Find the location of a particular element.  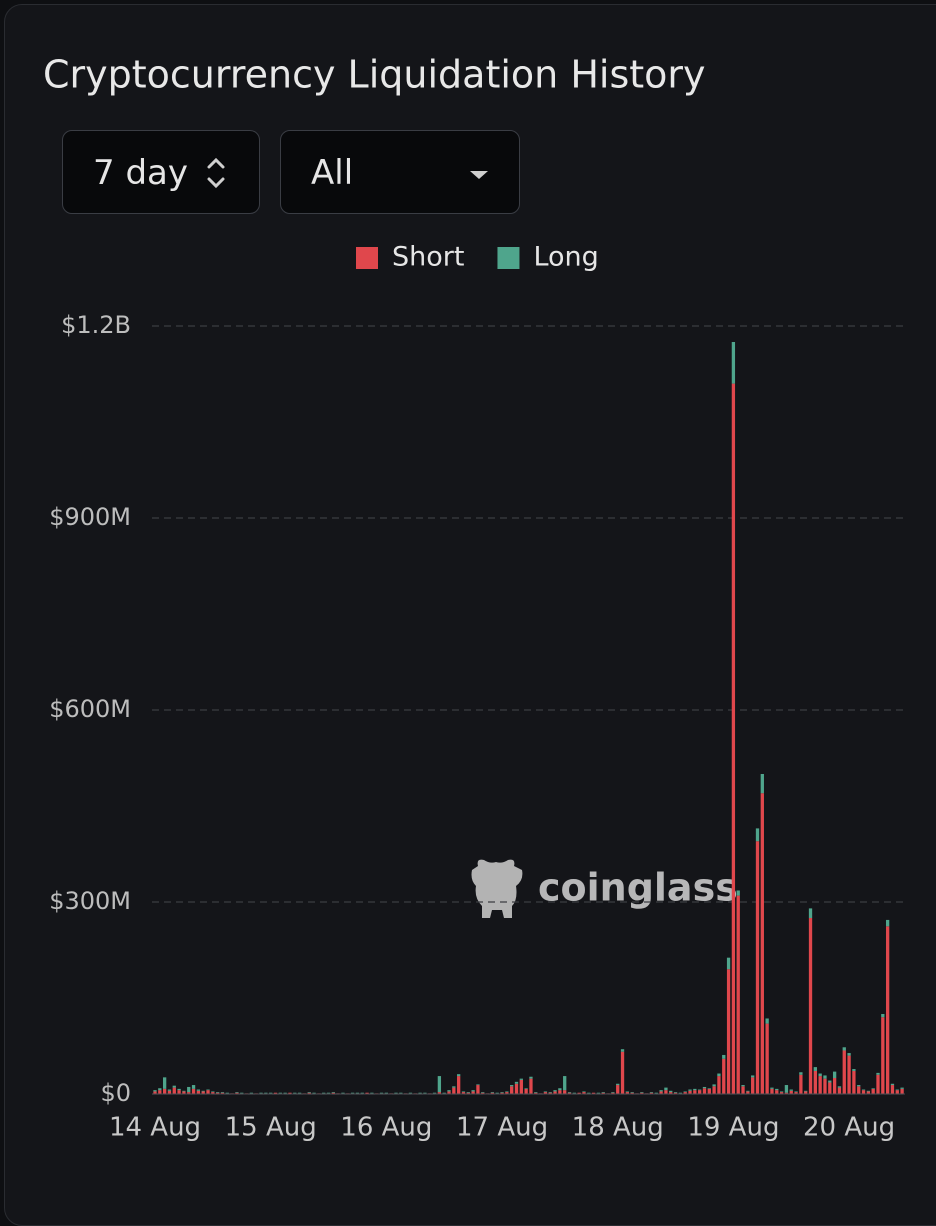

range-select: 7 day is located at coordinates (161, 172).